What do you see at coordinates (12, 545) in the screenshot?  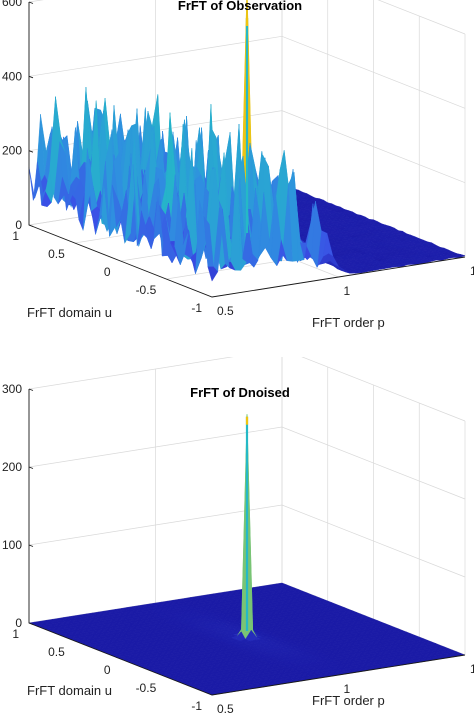 I see `z-tick-label-1: 100` at bounding box center [12, 545].